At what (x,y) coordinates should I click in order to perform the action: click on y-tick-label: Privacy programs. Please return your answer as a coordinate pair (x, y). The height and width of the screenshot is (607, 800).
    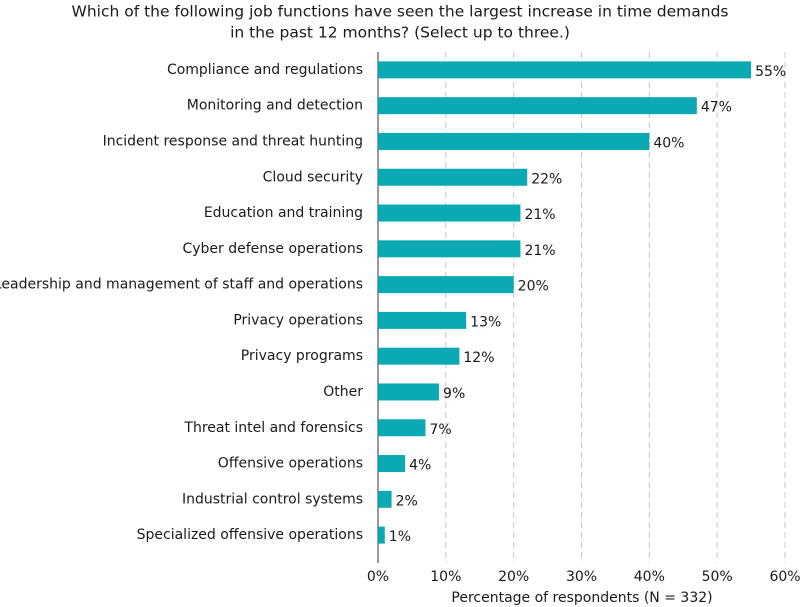
    Looking at the image, I should click on (302, 356).